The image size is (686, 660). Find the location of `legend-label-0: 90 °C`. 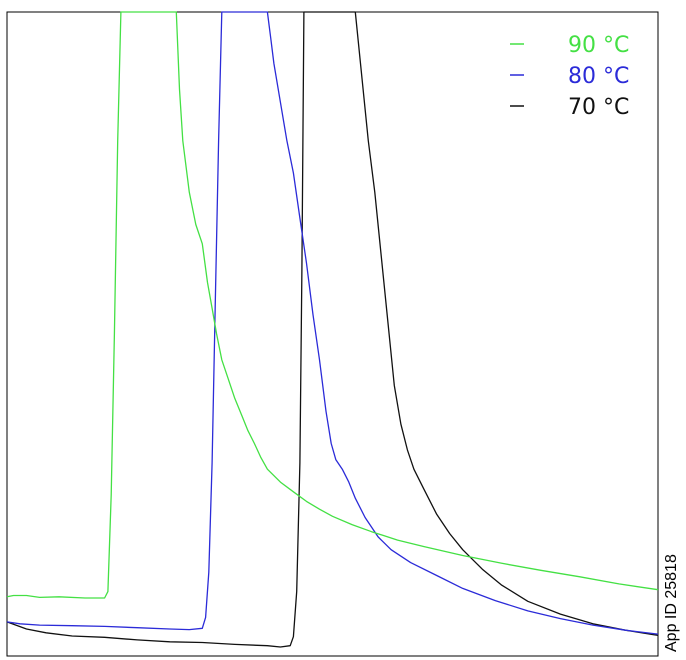

legend-label-0: 90 °C is located at coordinates (598, 45).